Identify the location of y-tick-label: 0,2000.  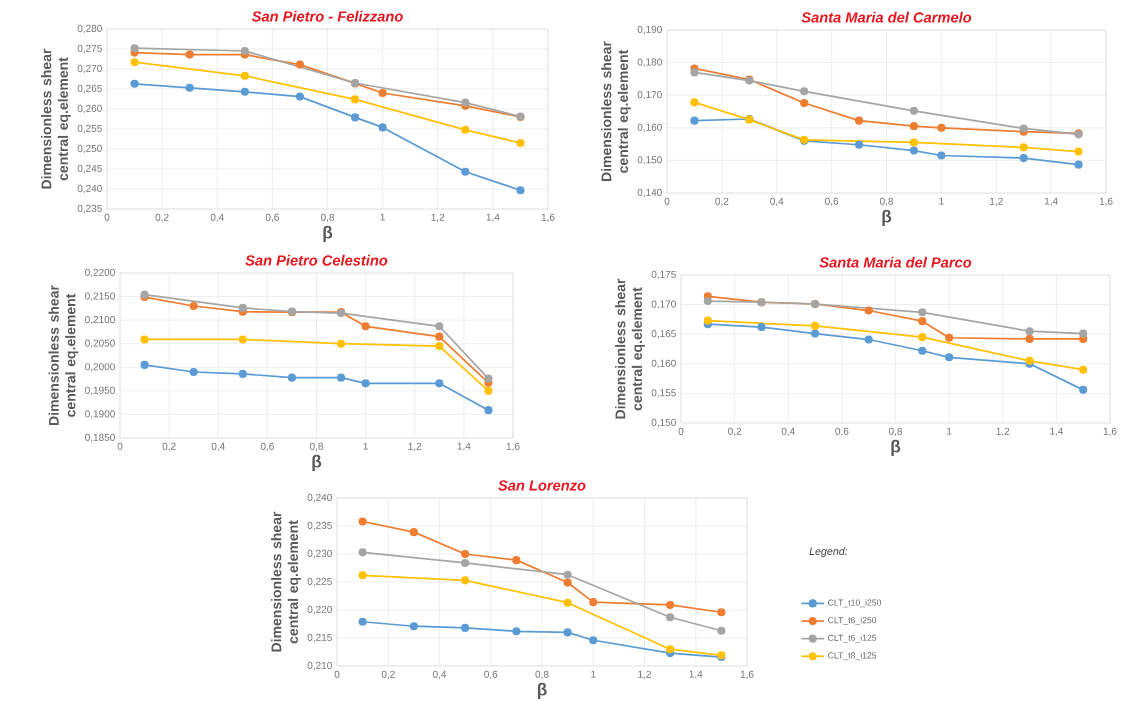
(100, 367).